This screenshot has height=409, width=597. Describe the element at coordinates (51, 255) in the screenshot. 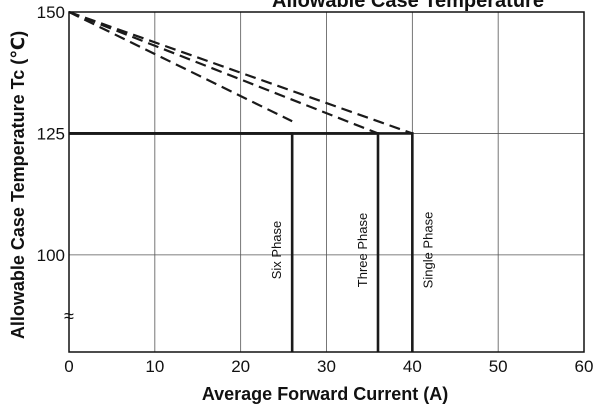

I see `y-tick-label: 100` at that location.